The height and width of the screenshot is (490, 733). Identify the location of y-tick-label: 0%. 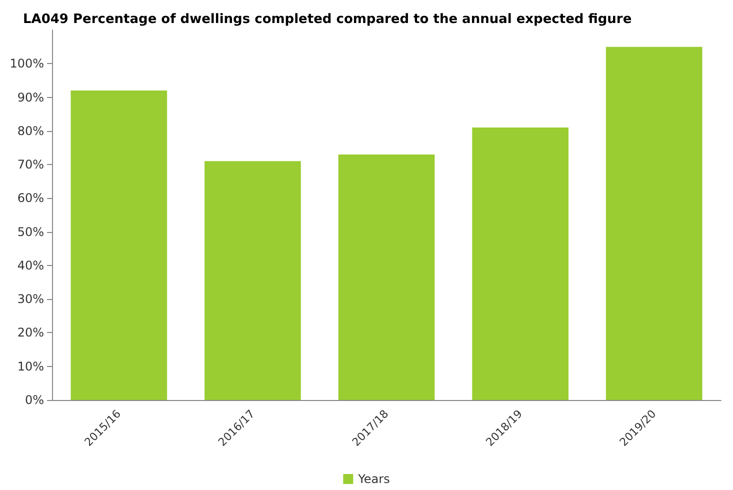
(34, 400).